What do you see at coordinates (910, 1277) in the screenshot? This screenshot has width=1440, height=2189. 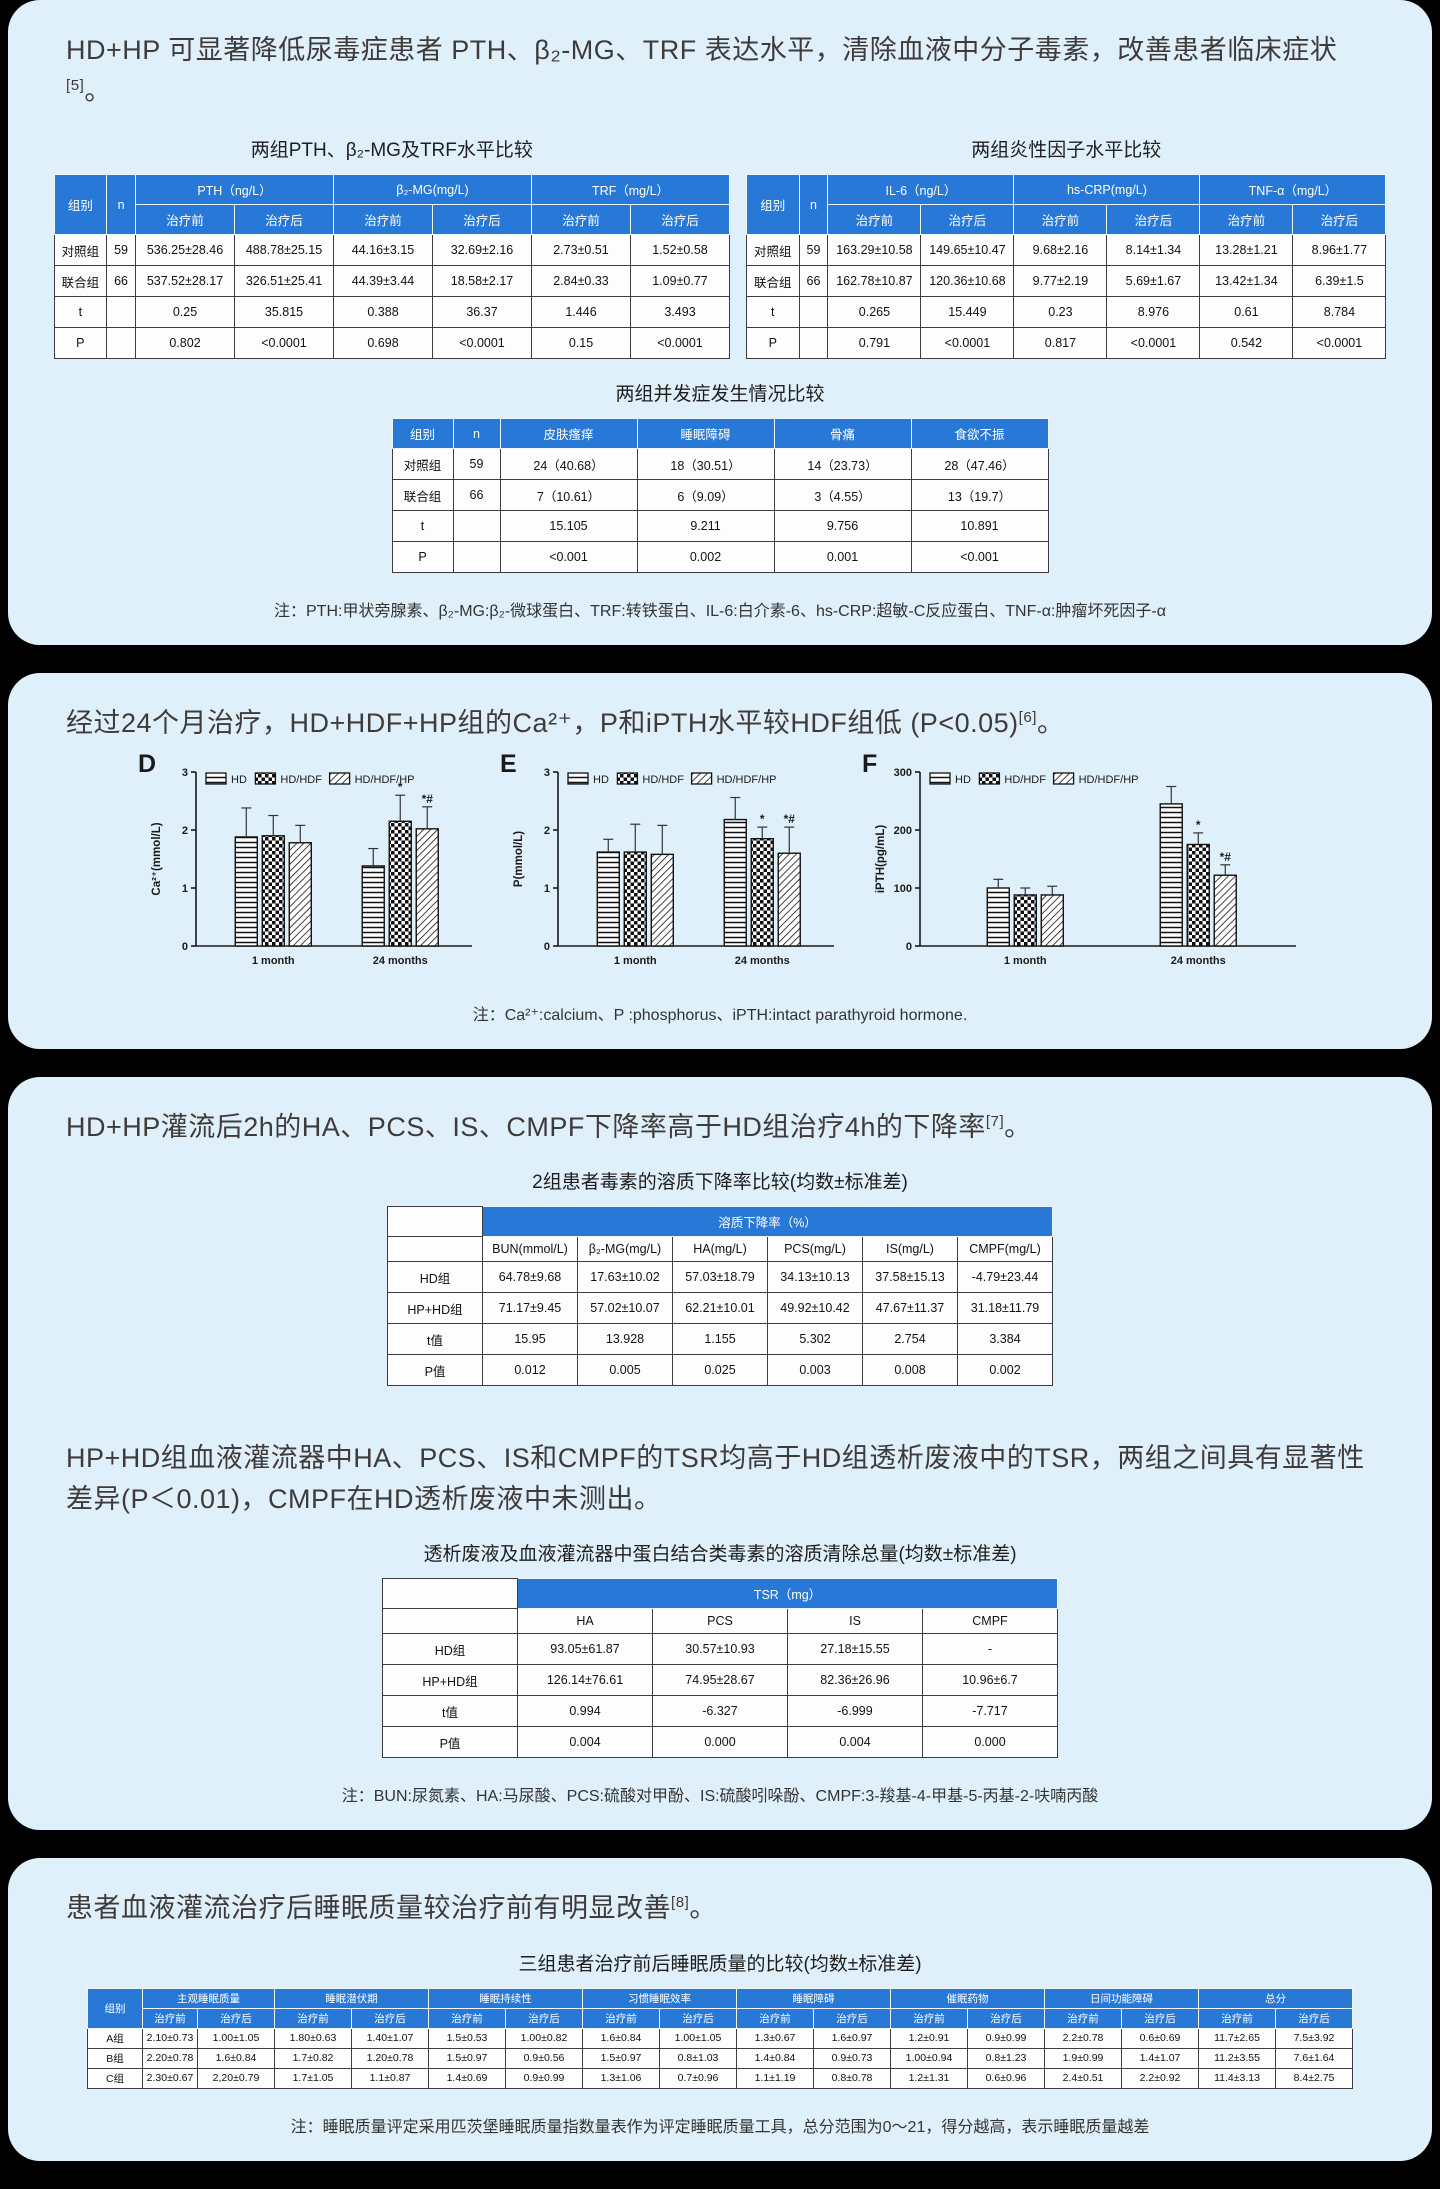 I see `table-cell: 37.58±15.13` at bounding box center [910, 1277].